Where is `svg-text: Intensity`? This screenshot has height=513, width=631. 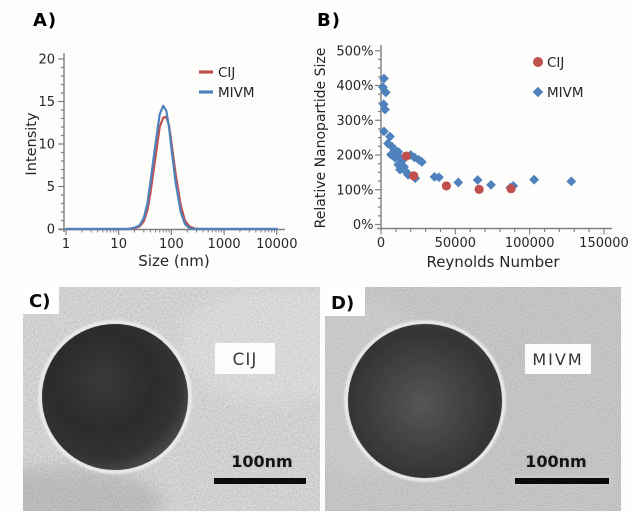
svg-text: Intensity is located at coordinates (32, 144).